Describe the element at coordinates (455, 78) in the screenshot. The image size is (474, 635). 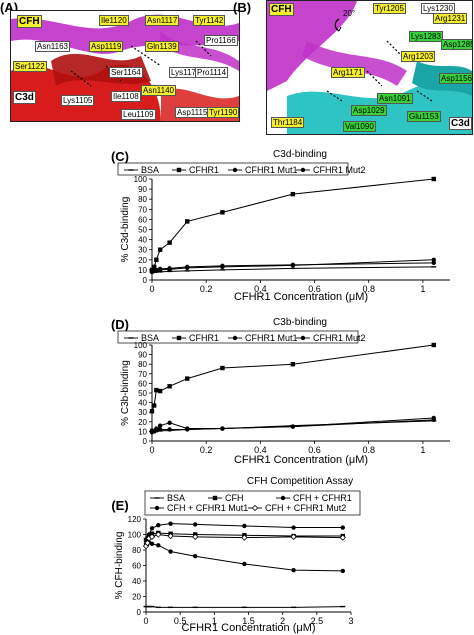
I see `panel-b-residue-label: Asp1156` at that location.